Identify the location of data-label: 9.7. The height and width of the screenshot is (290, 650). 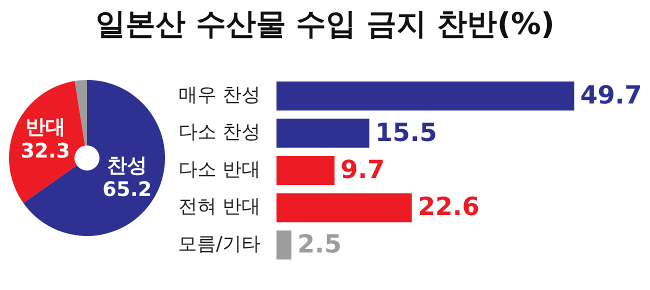
(362, 169).